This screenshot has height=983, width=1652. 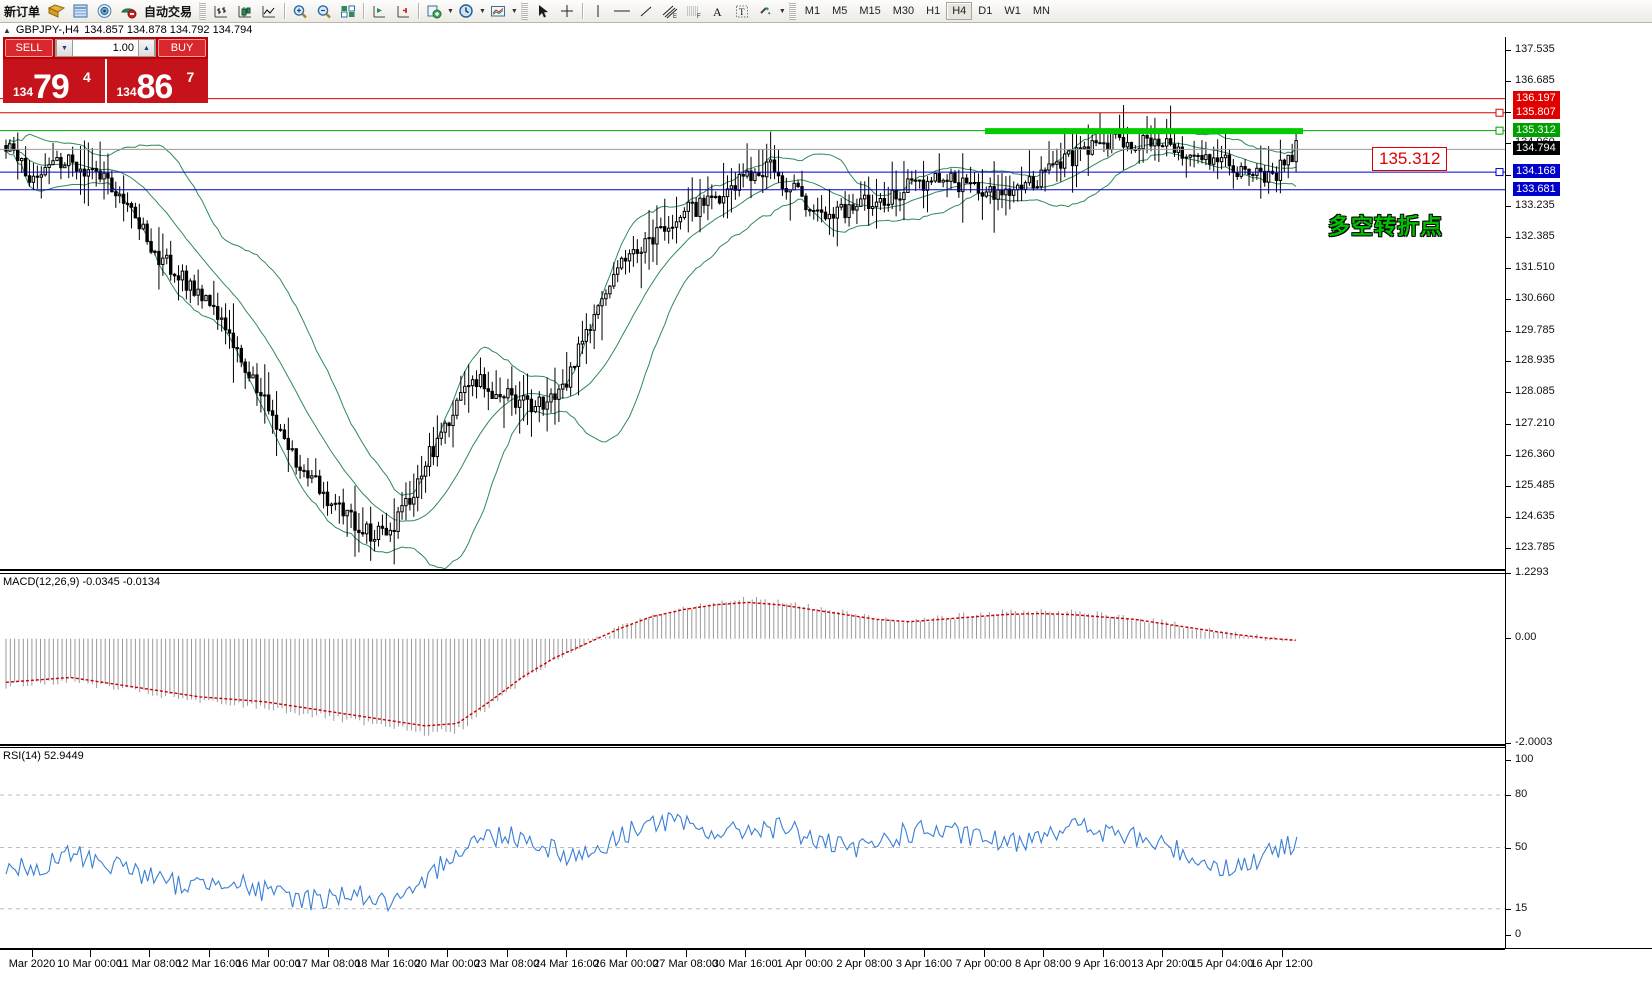 What do you see at coordinates (766, 11) in the screenshot?
I see `drawings-icon` at bounding box center [766, 11].